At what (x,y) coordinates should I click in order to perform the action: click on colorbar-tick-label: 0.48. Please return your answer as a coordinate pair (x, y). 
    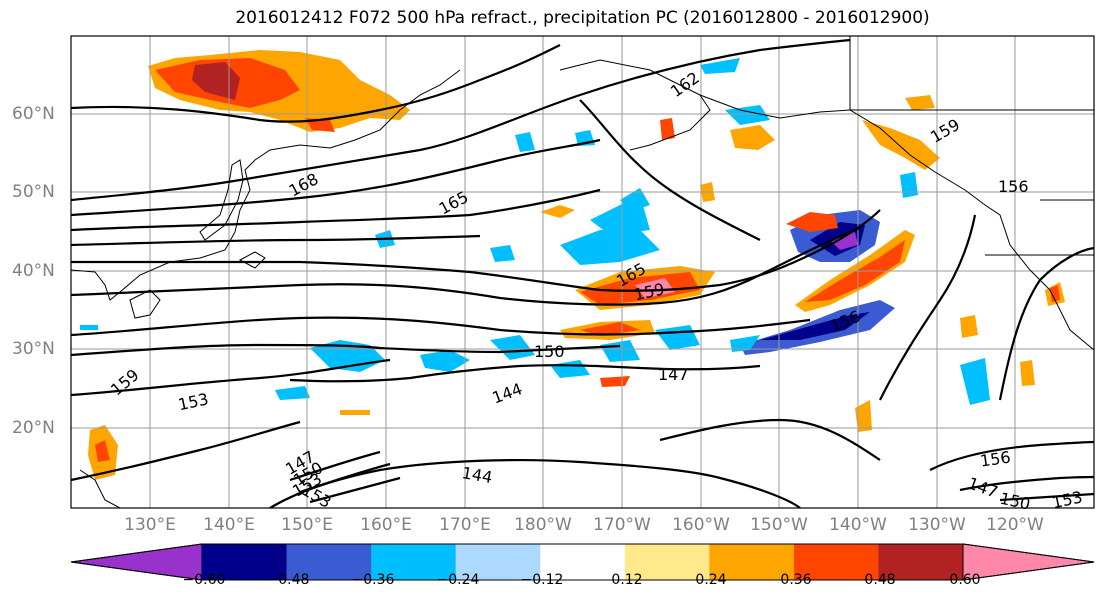
    Looking at the image, I should click on (880, 580).